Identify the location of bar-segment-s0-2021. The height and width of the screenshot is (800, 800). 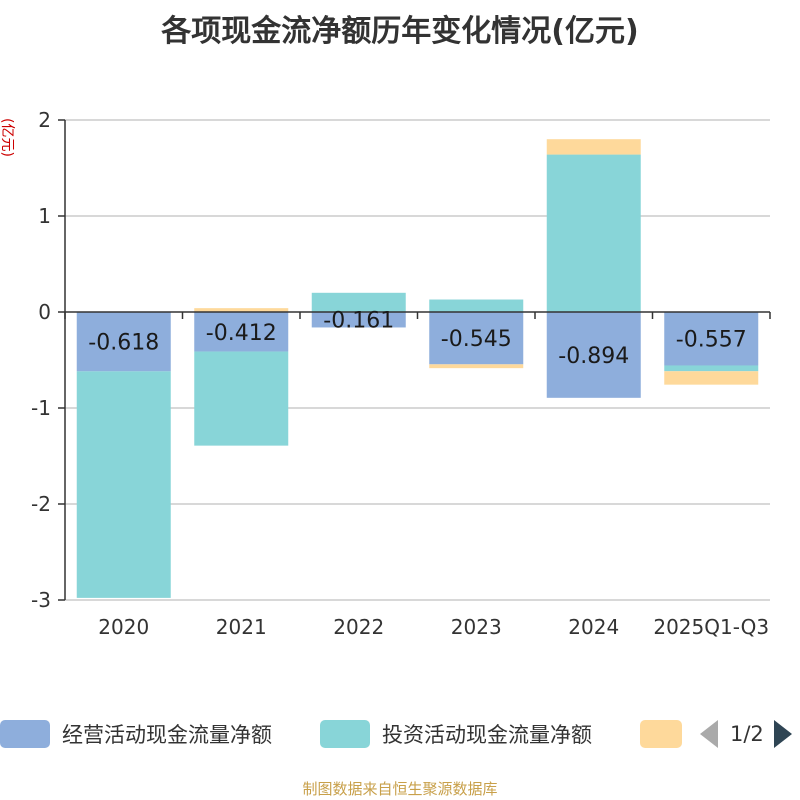
(241, 332).